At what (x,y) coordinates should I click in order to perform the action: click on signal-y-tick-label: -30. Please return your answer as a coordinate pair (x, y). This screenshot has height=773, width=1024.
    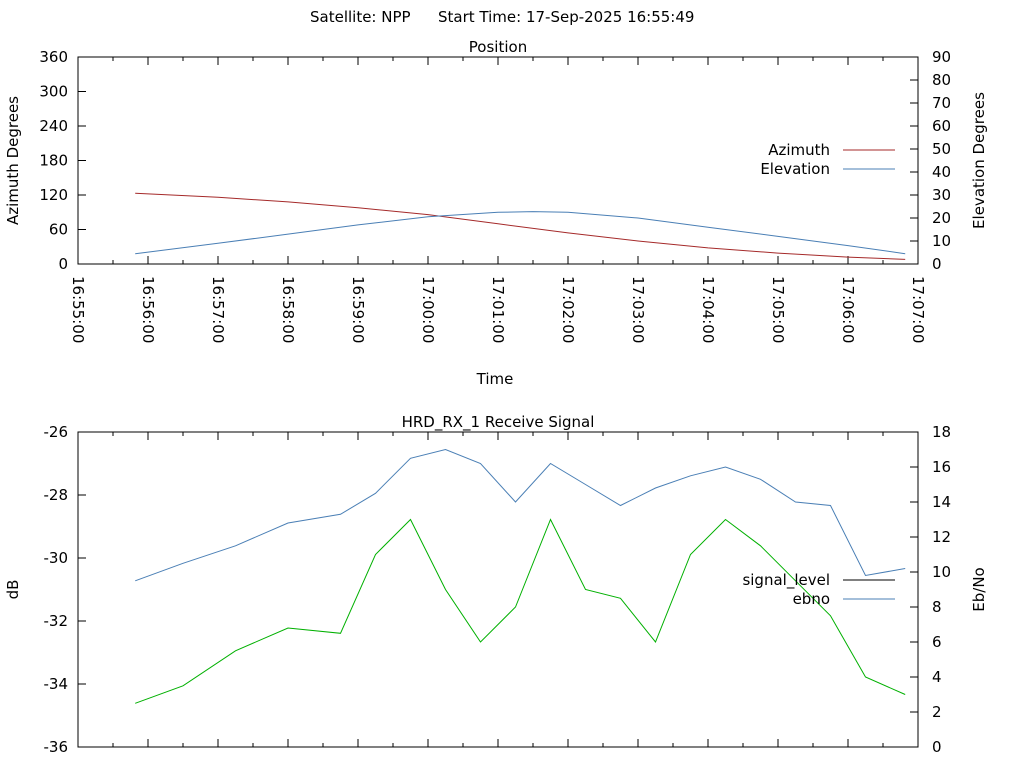
    Looking at the image, I should click on (56, 558).